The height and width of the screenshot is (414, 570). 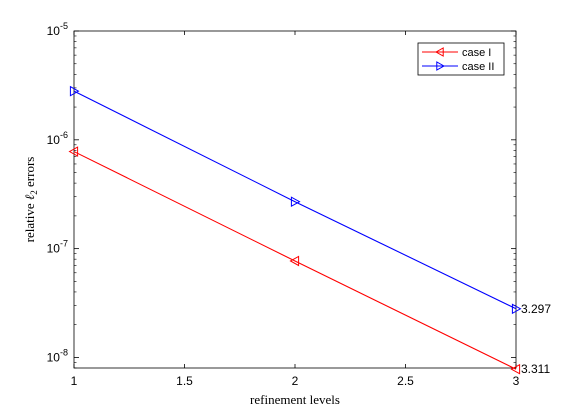 I want to click on x-tick-label: 1, so click(x=74, y=381).